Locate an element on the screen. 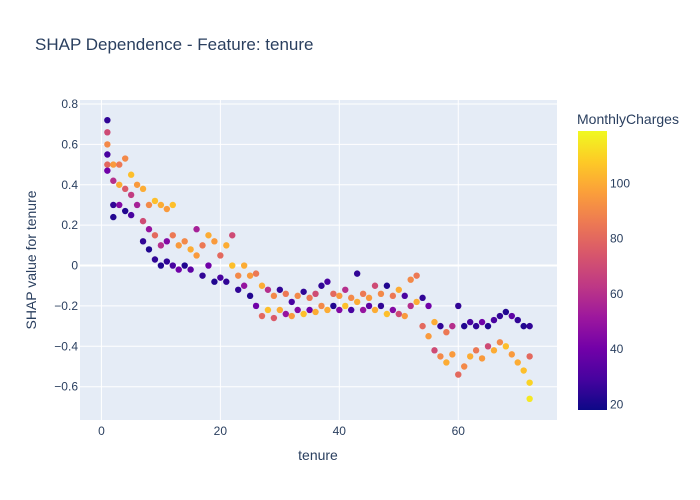 The height and width of the screenshot is (500, 700). x-tick-label: 40 is located at coordinates (340, 431).